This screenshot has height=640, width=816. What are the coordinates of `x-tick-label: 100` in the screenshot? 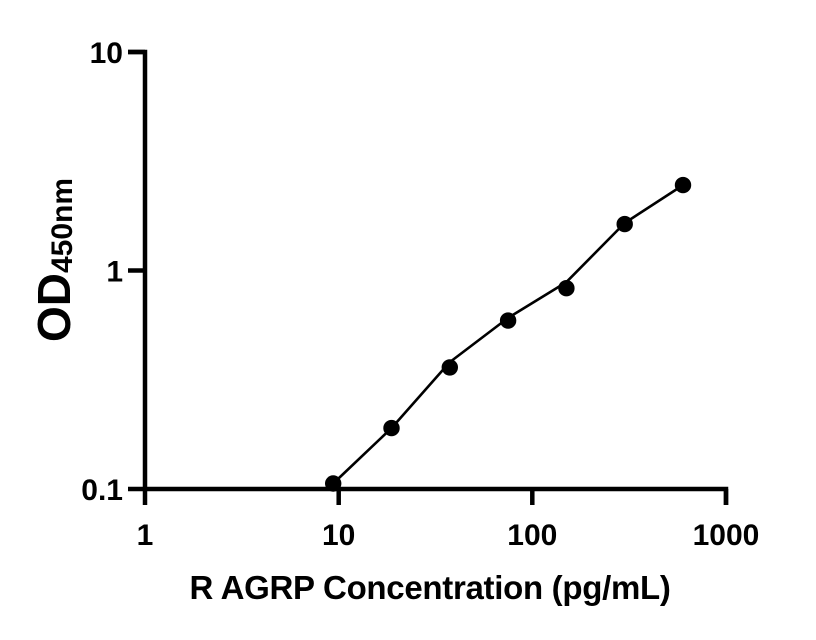 It's located at (532, 535).